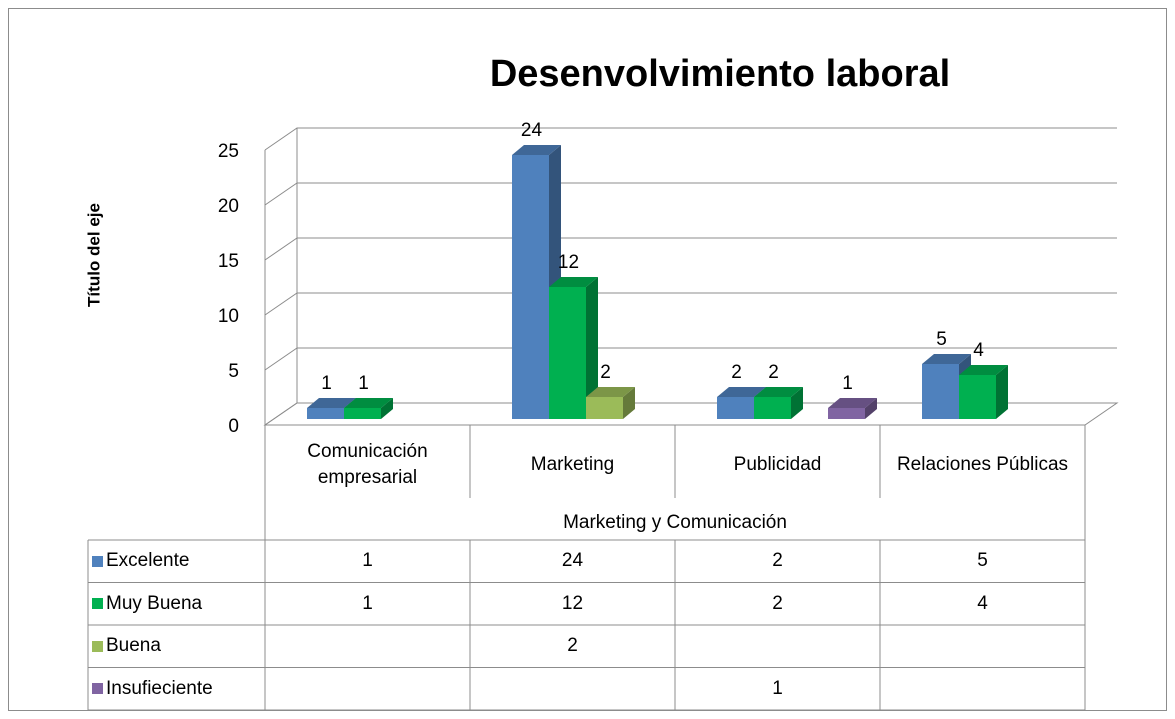 The height and width of the screenshot is (719, 1175). I want to click on chart-title: Desenvolvimiento laboral, so click(720, 74).